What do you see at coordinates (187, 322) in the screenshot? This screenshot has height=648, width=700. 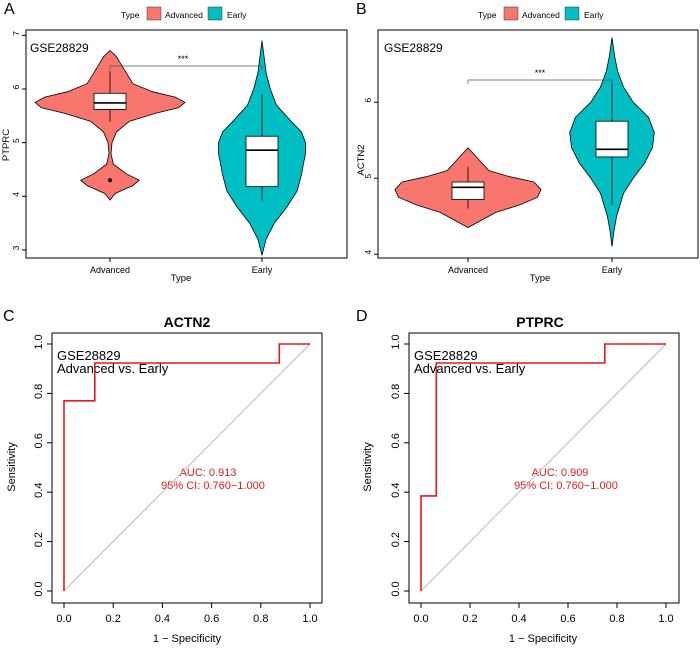 I see `roc-title: ACTN2` at bounding box center [187, 322].